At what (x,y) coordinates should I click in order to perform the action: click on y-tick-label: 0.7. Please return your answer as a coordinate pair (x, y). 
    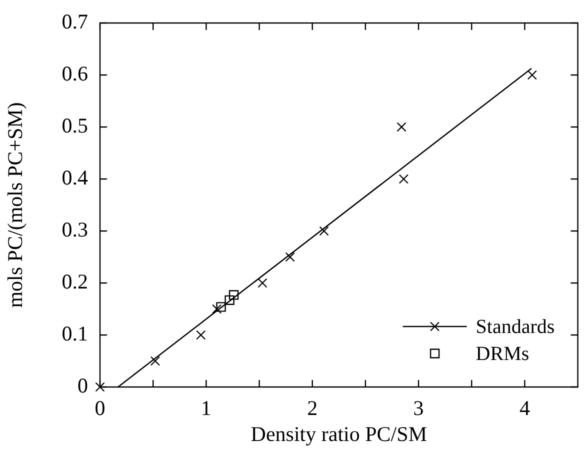
    Looking at the image, I should click on (75, 22).